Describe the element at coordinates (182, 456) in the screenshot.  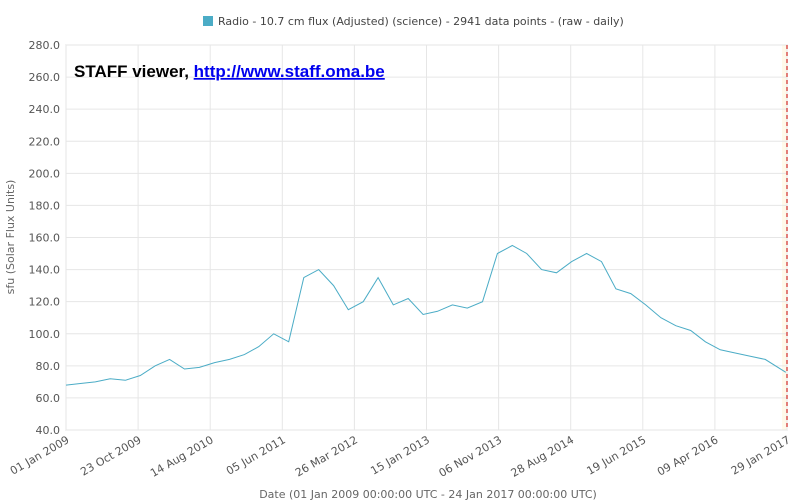
I see `x-tick-label: 14 Aug 2010` at that location.